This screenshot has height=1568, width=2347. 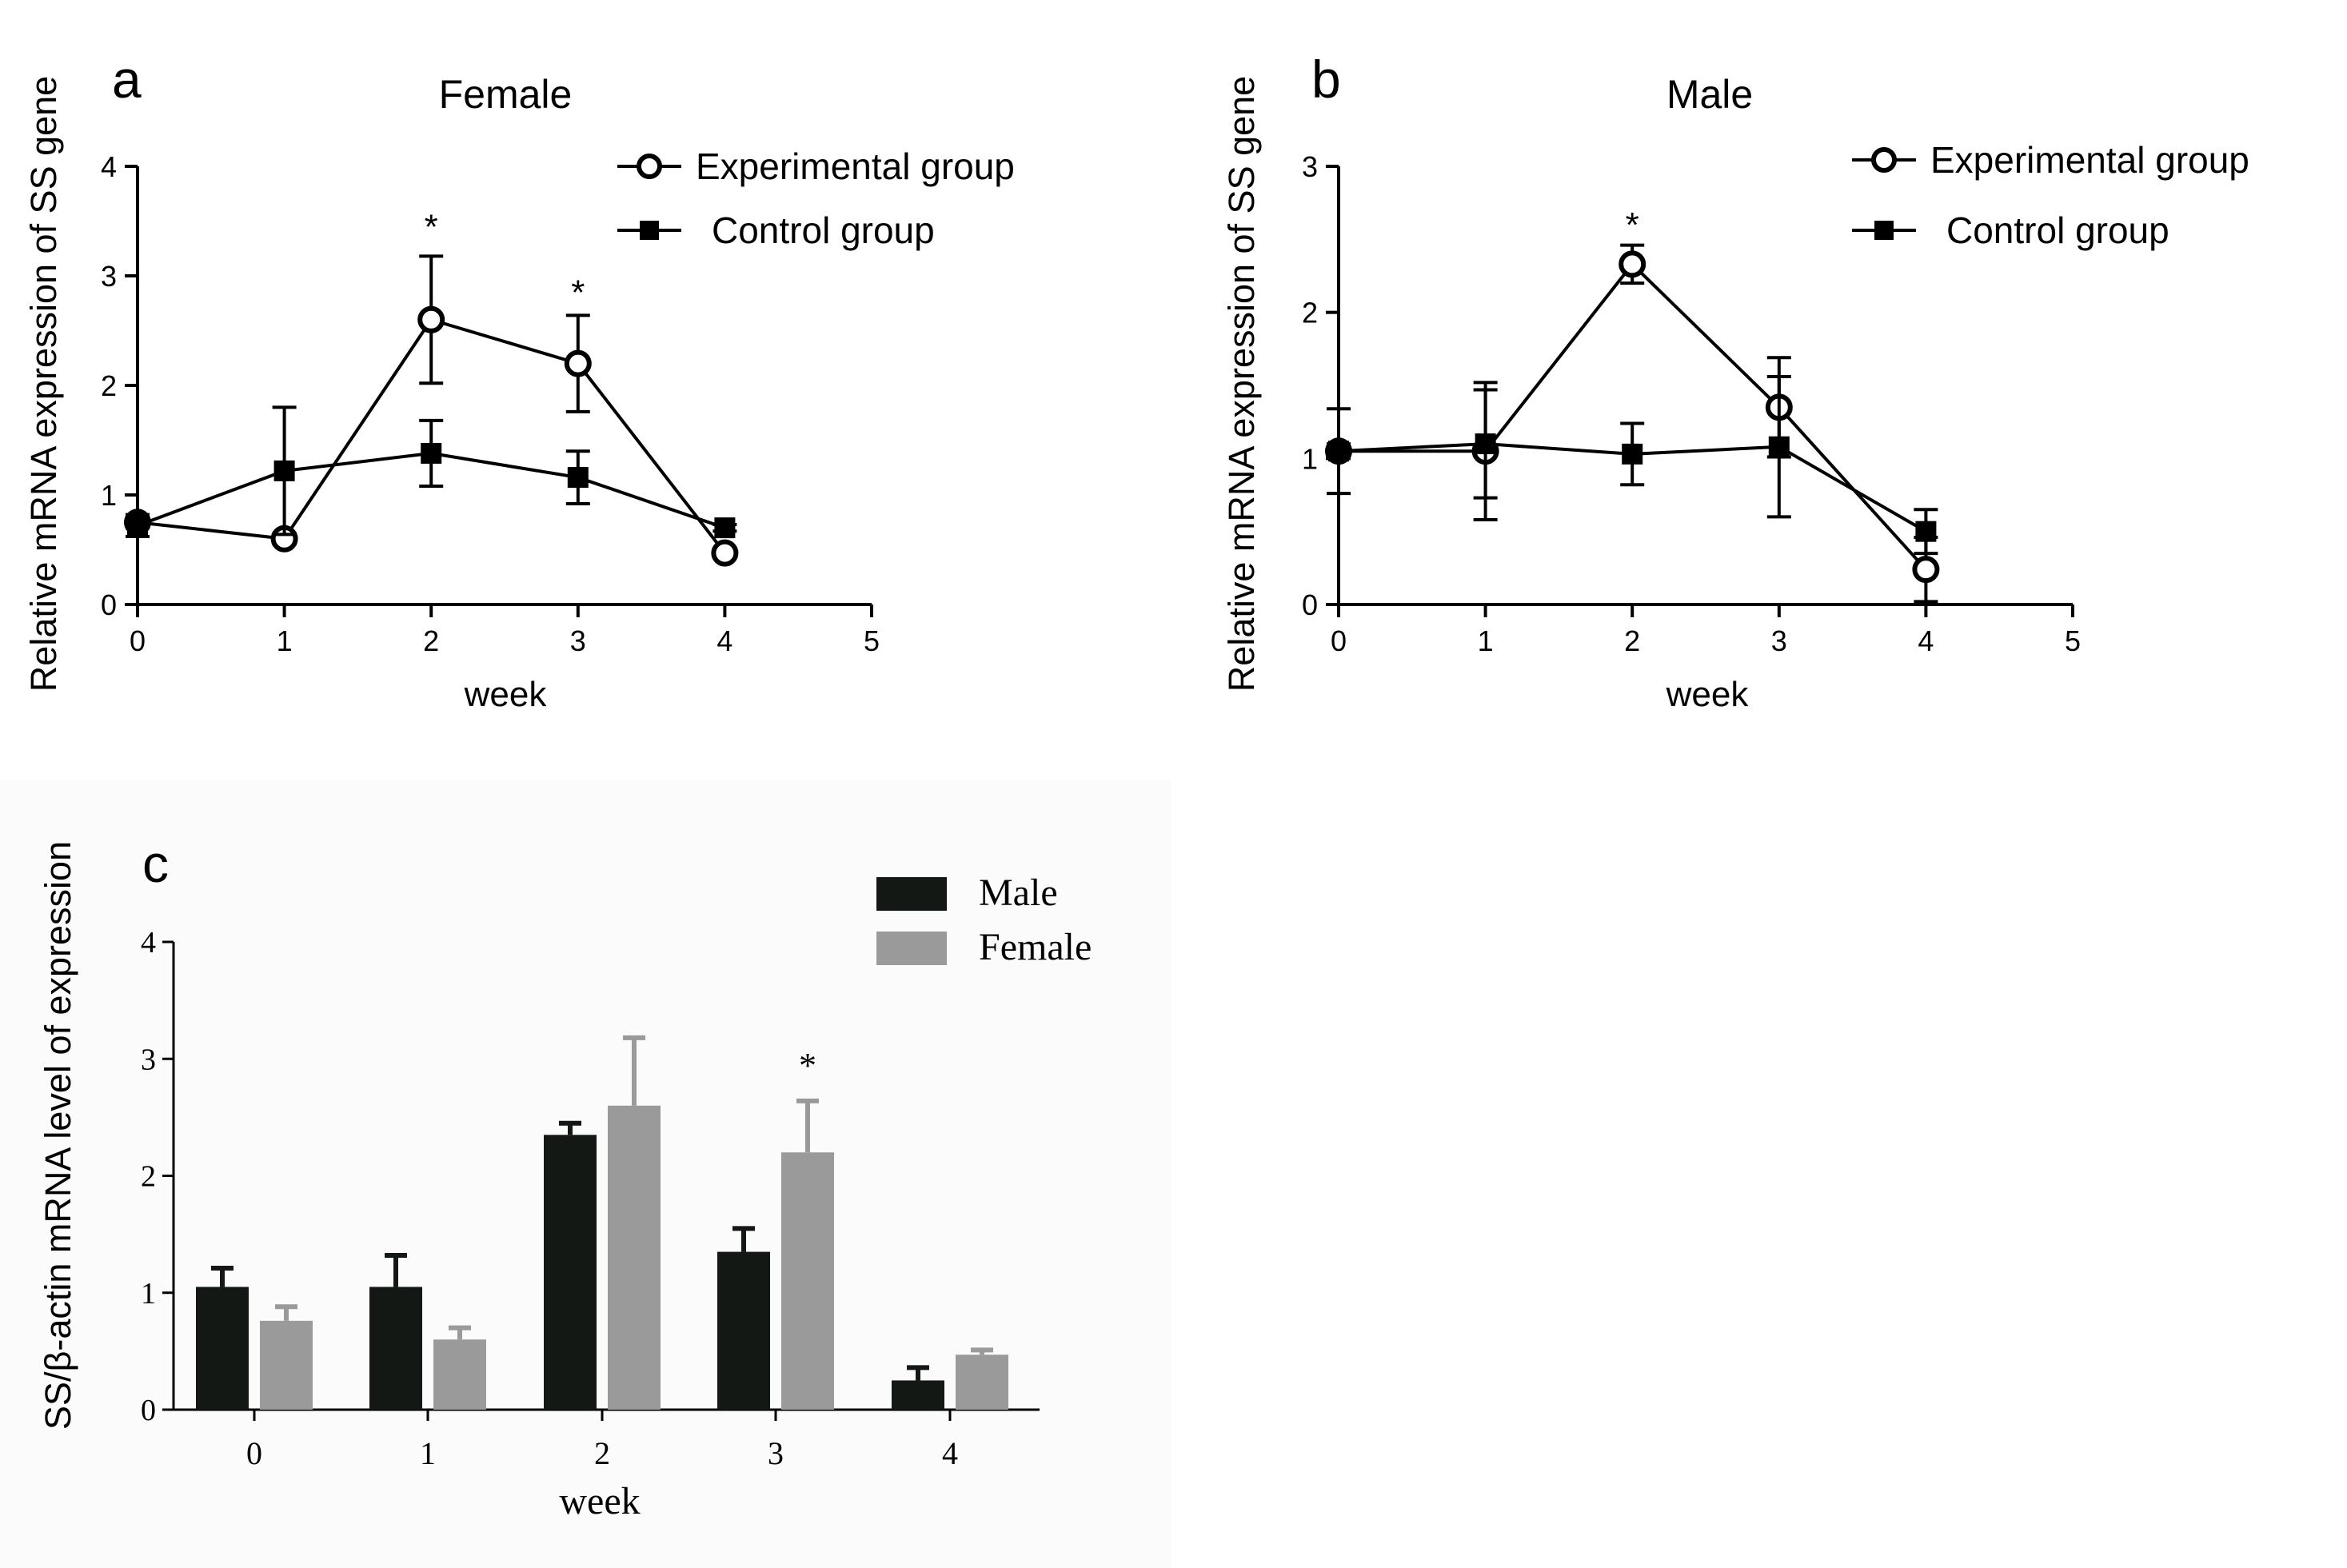 What do you see at coordinates (1926, 641) in the screenshot?
I see `b-x-tick-label: 4` at bounding box center [1926, 641].